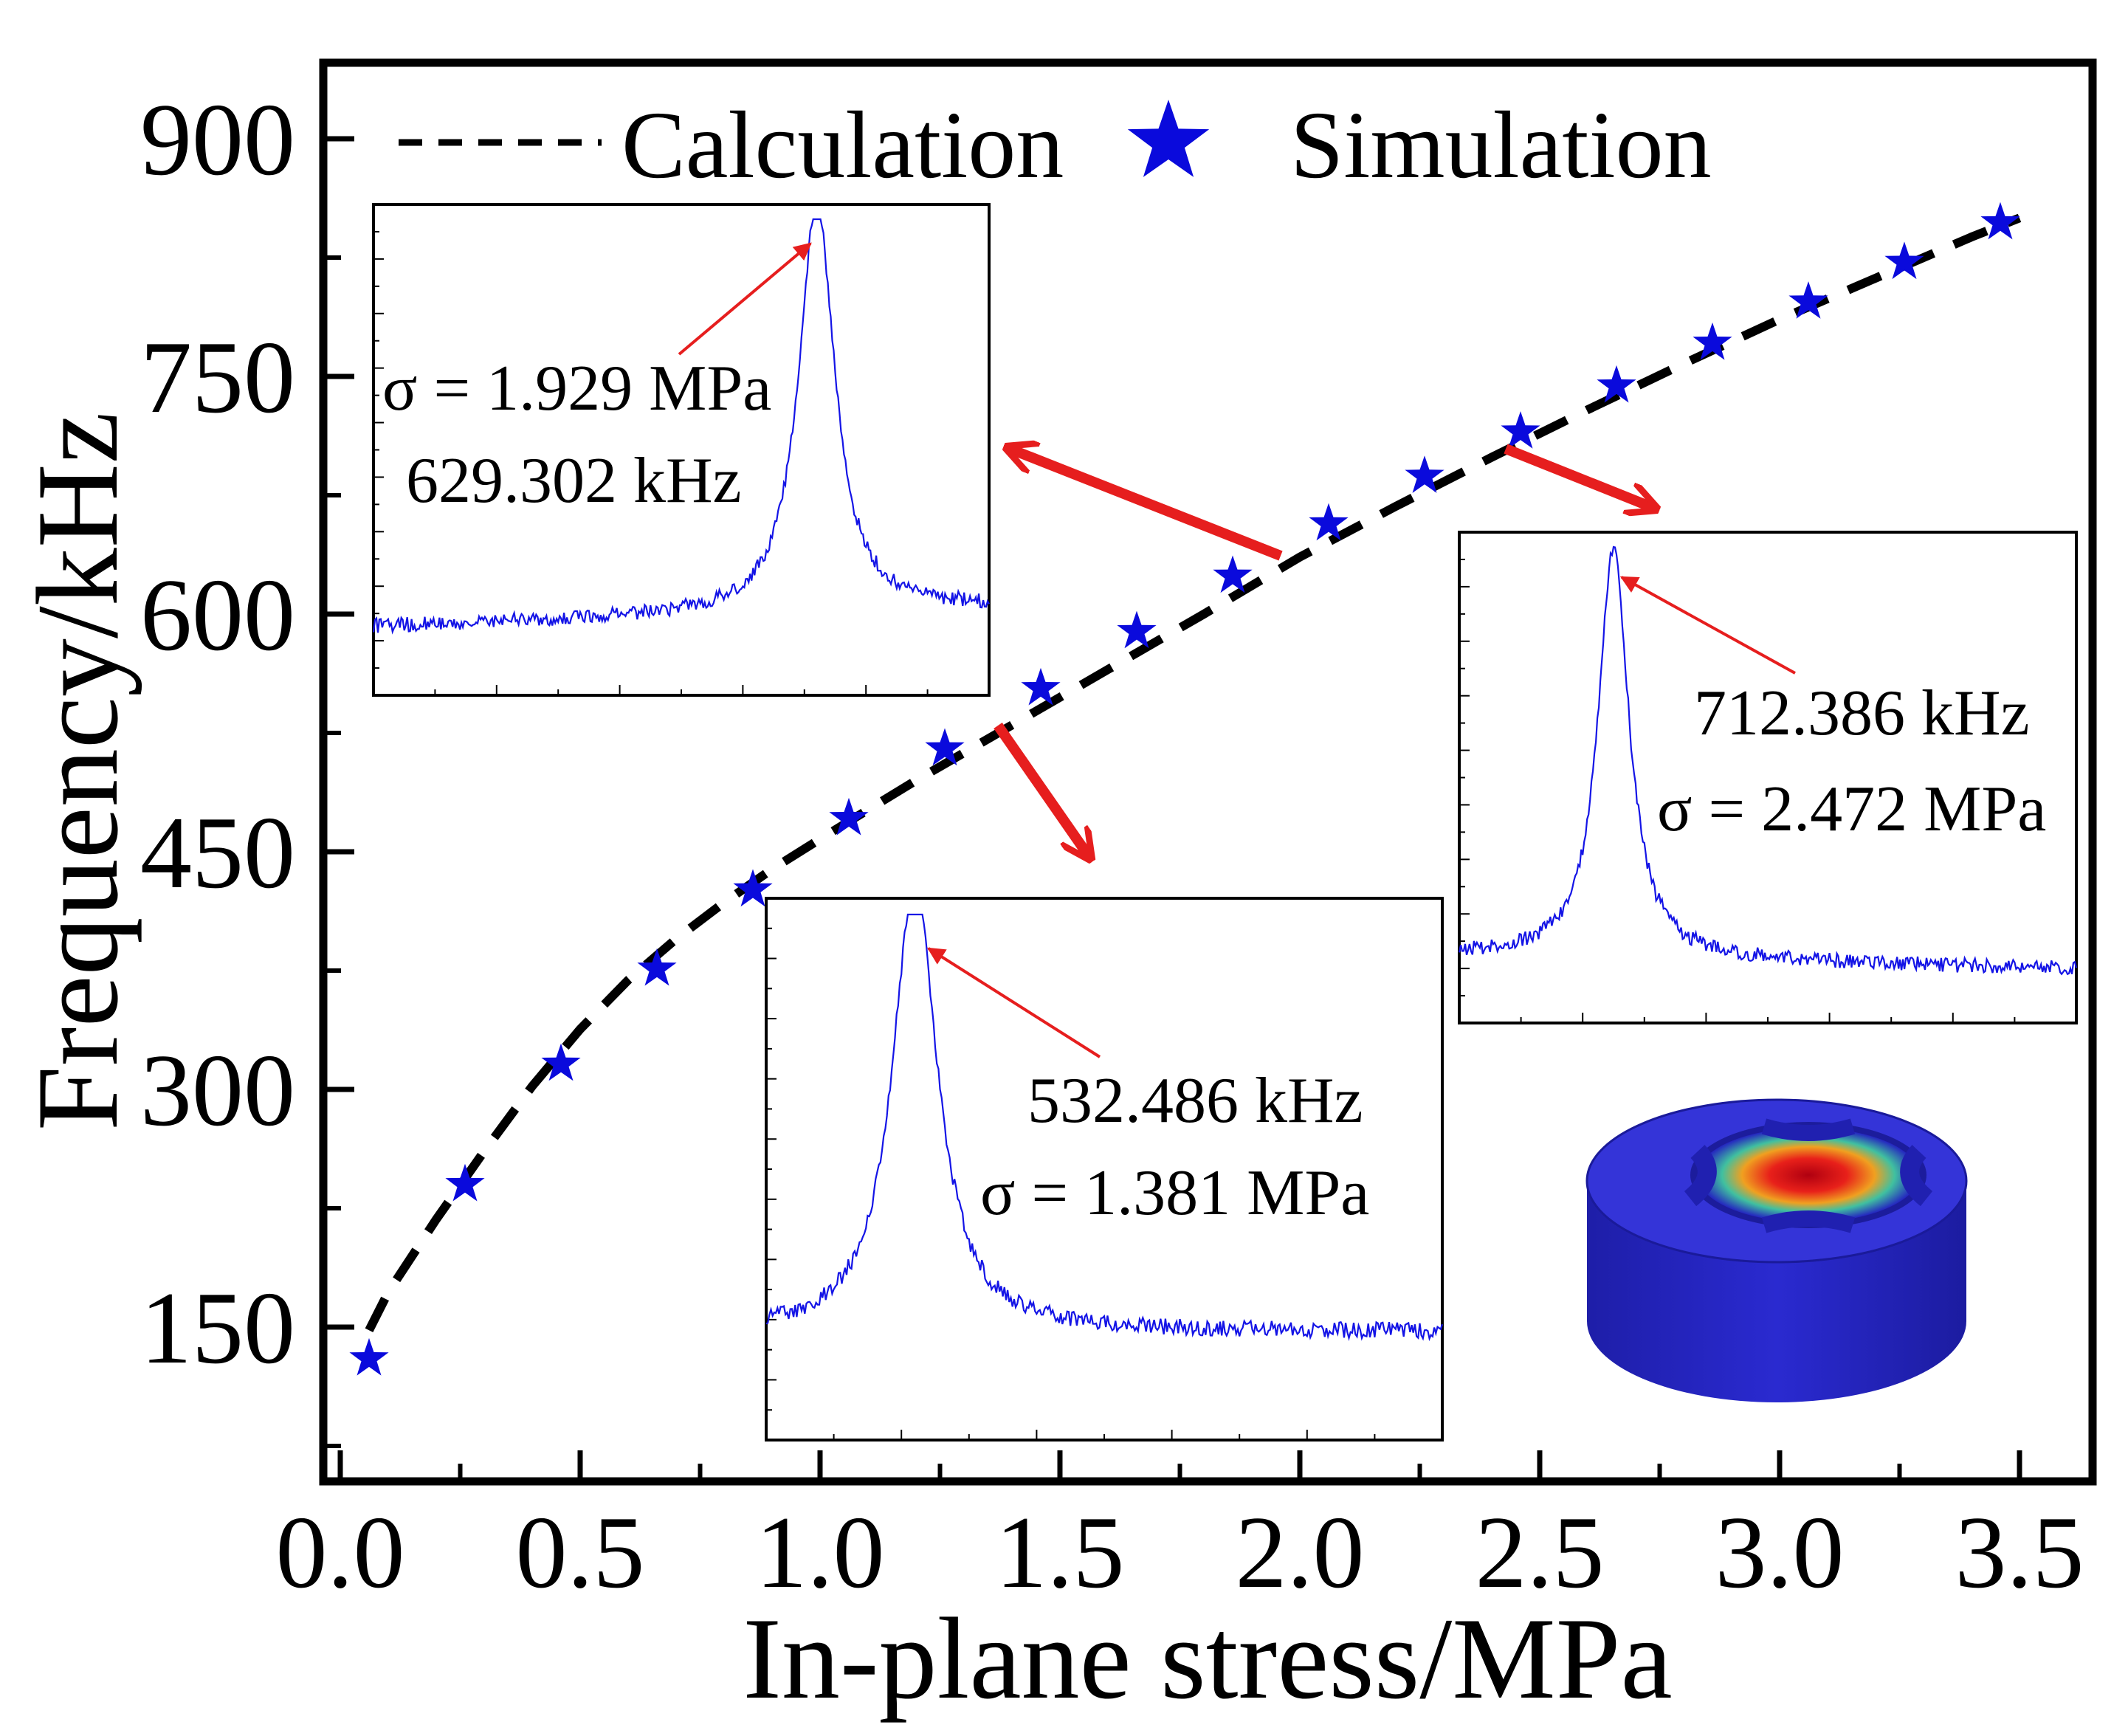 The image size is (2128, 1736). I want to click on y-tick-label: 450, so click(217, 853).